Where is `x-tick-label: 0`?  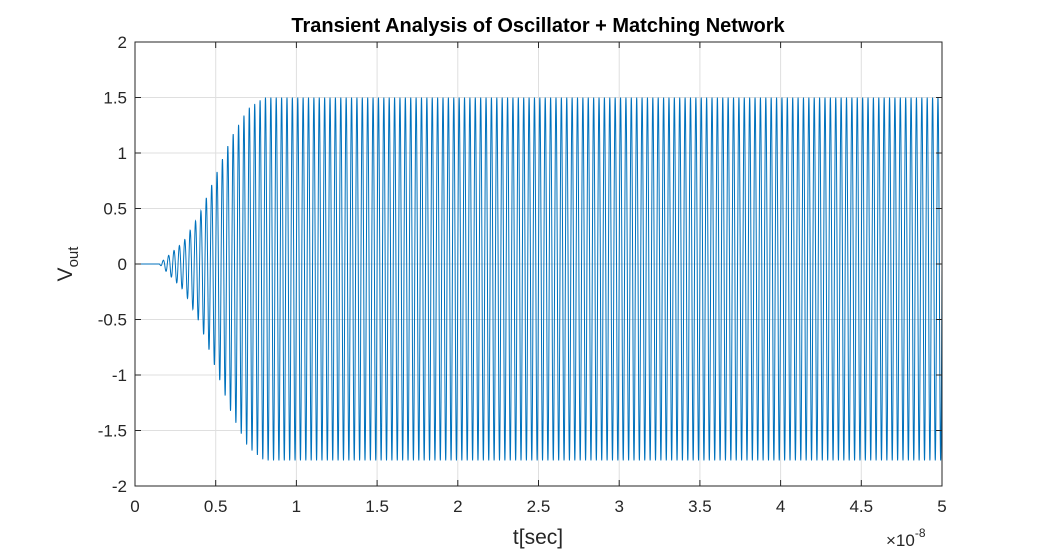
x-tick-label: 0 is located at coordinates (134, 506).